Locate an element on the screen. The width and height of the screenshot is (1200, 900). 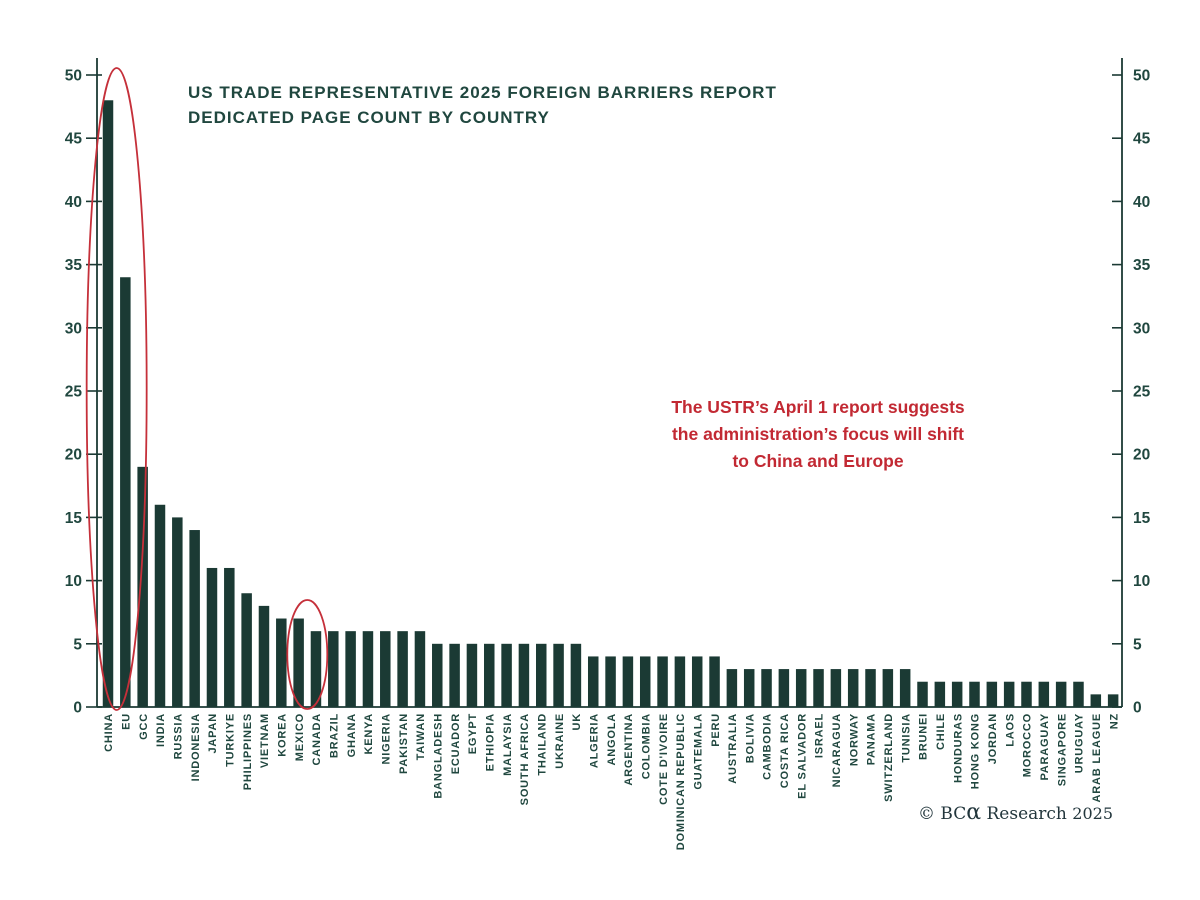
y-tick-label-left: 20 is located at coordinates (73, 455).